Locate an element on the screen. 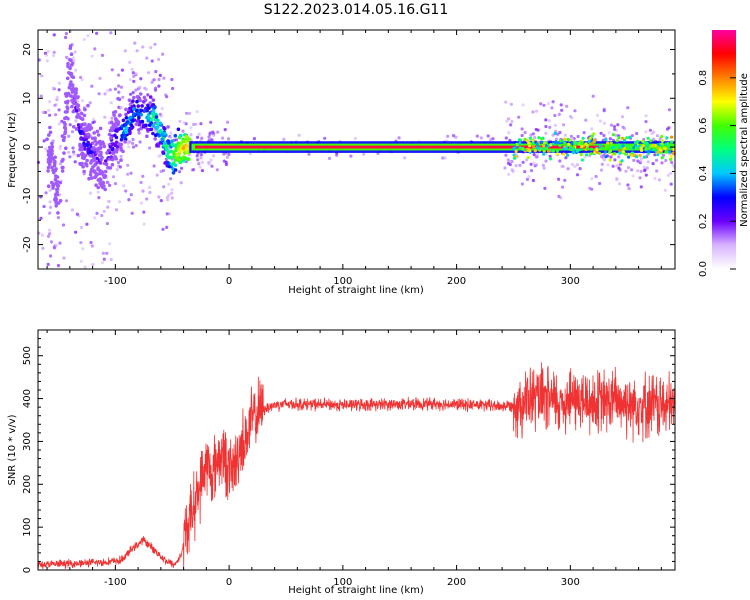 This screenshot has width=750, height=600. snr-ytick-label: 0 is located at coordinates (27, 570).